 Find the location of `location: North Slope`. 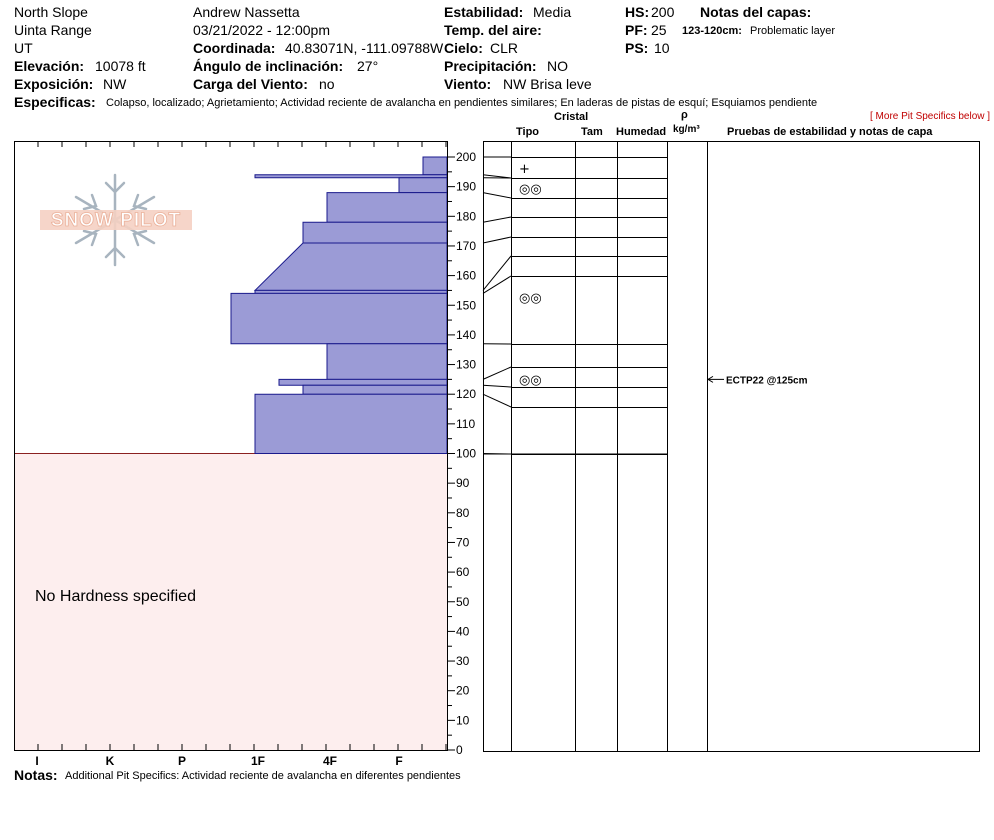

location: North Slope is located at coordinates (51, 12).